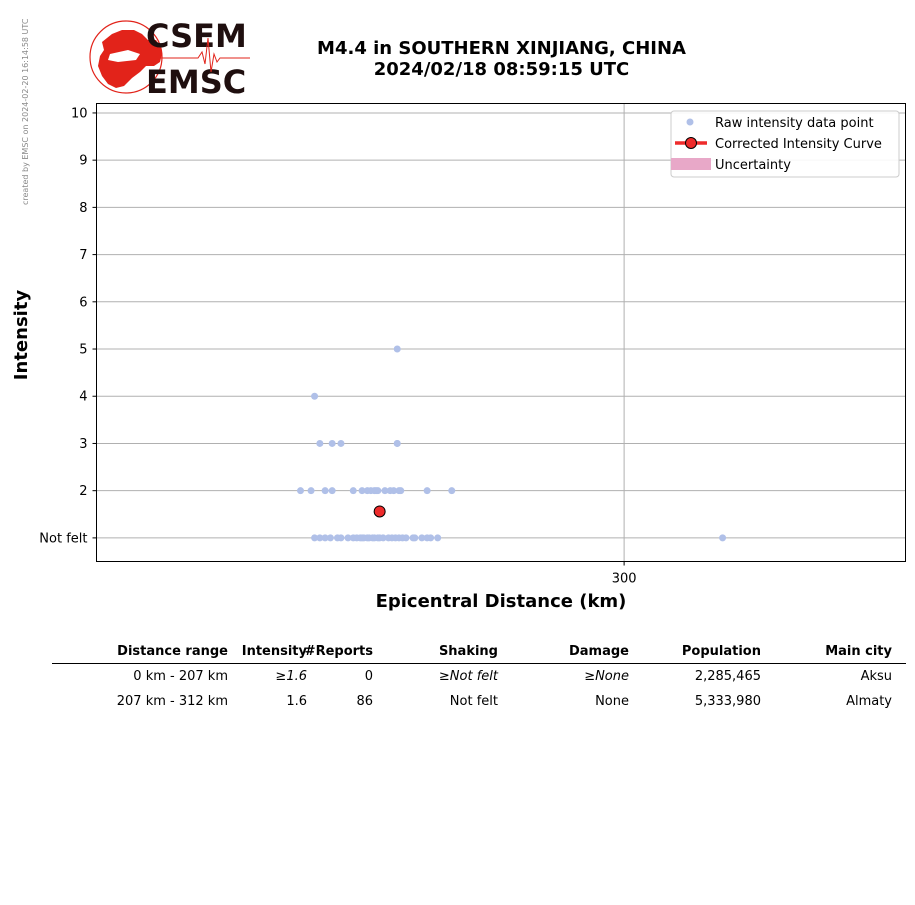 The width and height of the screenshot is (915, 905). What do you see at coordinates (83, 302) in the screenshot?
I see `y-tick-label: 6` at bounding box center [83, 302].